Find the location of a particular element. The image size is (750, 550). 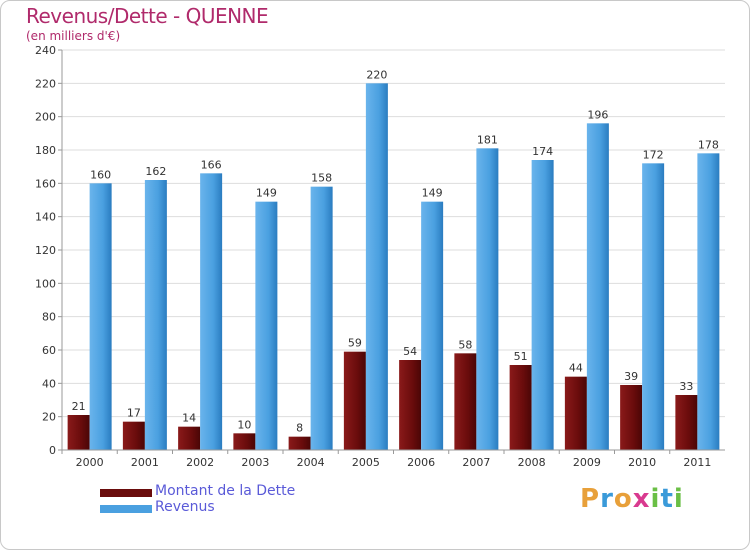

y-tick-label: 200 is located at coordinates (45, 117).